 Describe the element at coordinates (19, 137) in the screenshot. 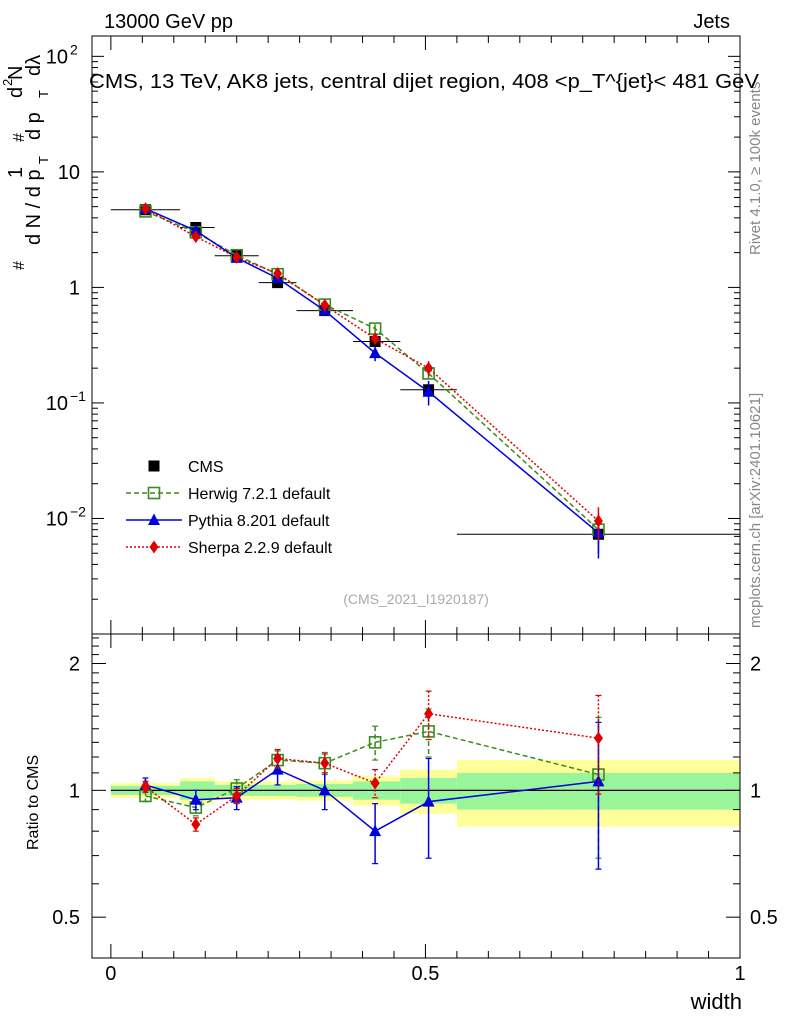

I see `ylabel-hash-2: #` at that location.